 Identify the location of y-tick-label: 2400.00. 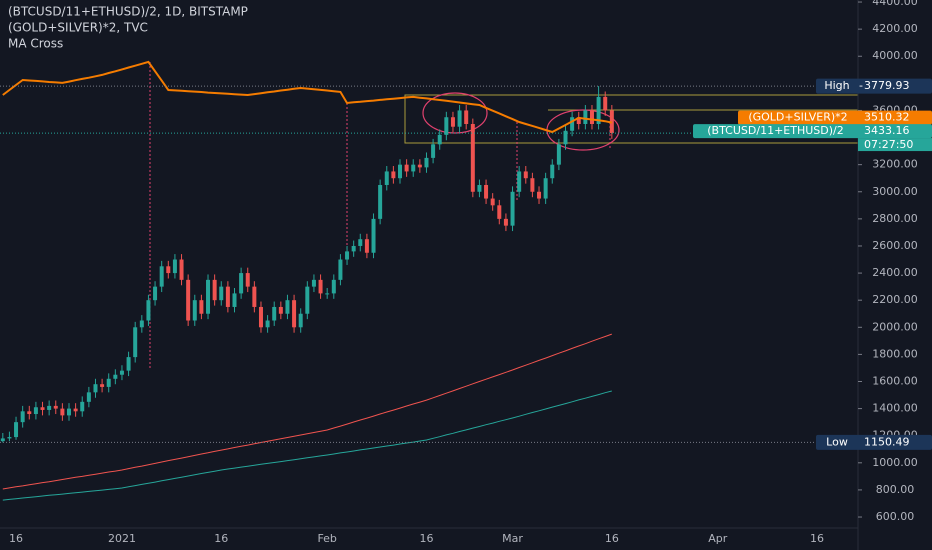
(895, 272).